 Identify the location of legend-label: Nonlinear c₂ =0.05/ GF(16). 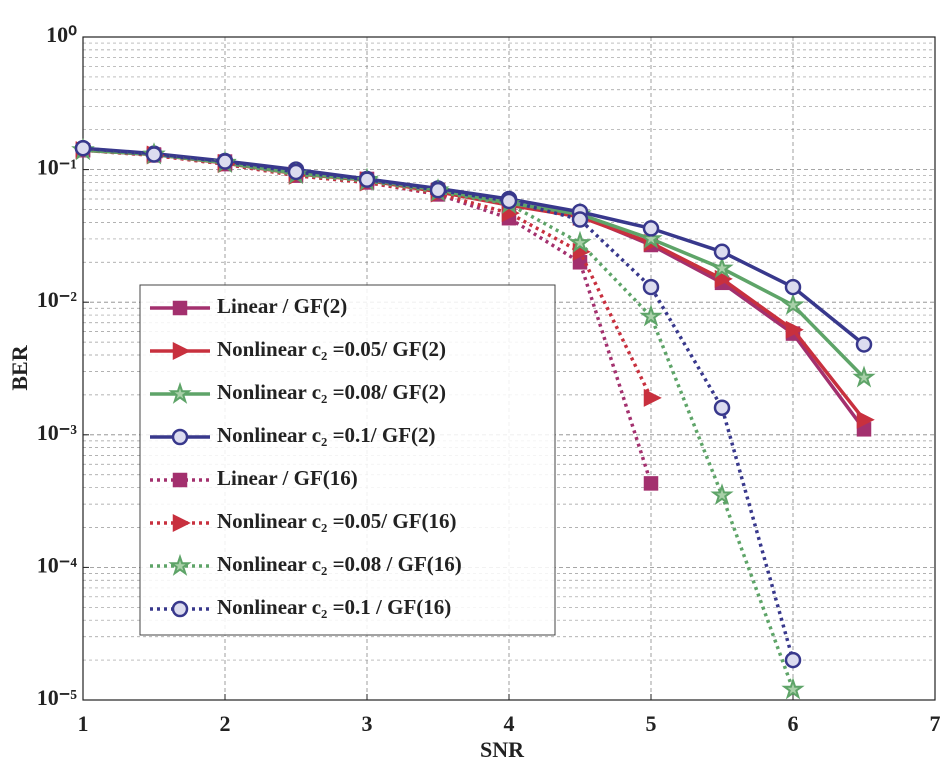
(337, 521).